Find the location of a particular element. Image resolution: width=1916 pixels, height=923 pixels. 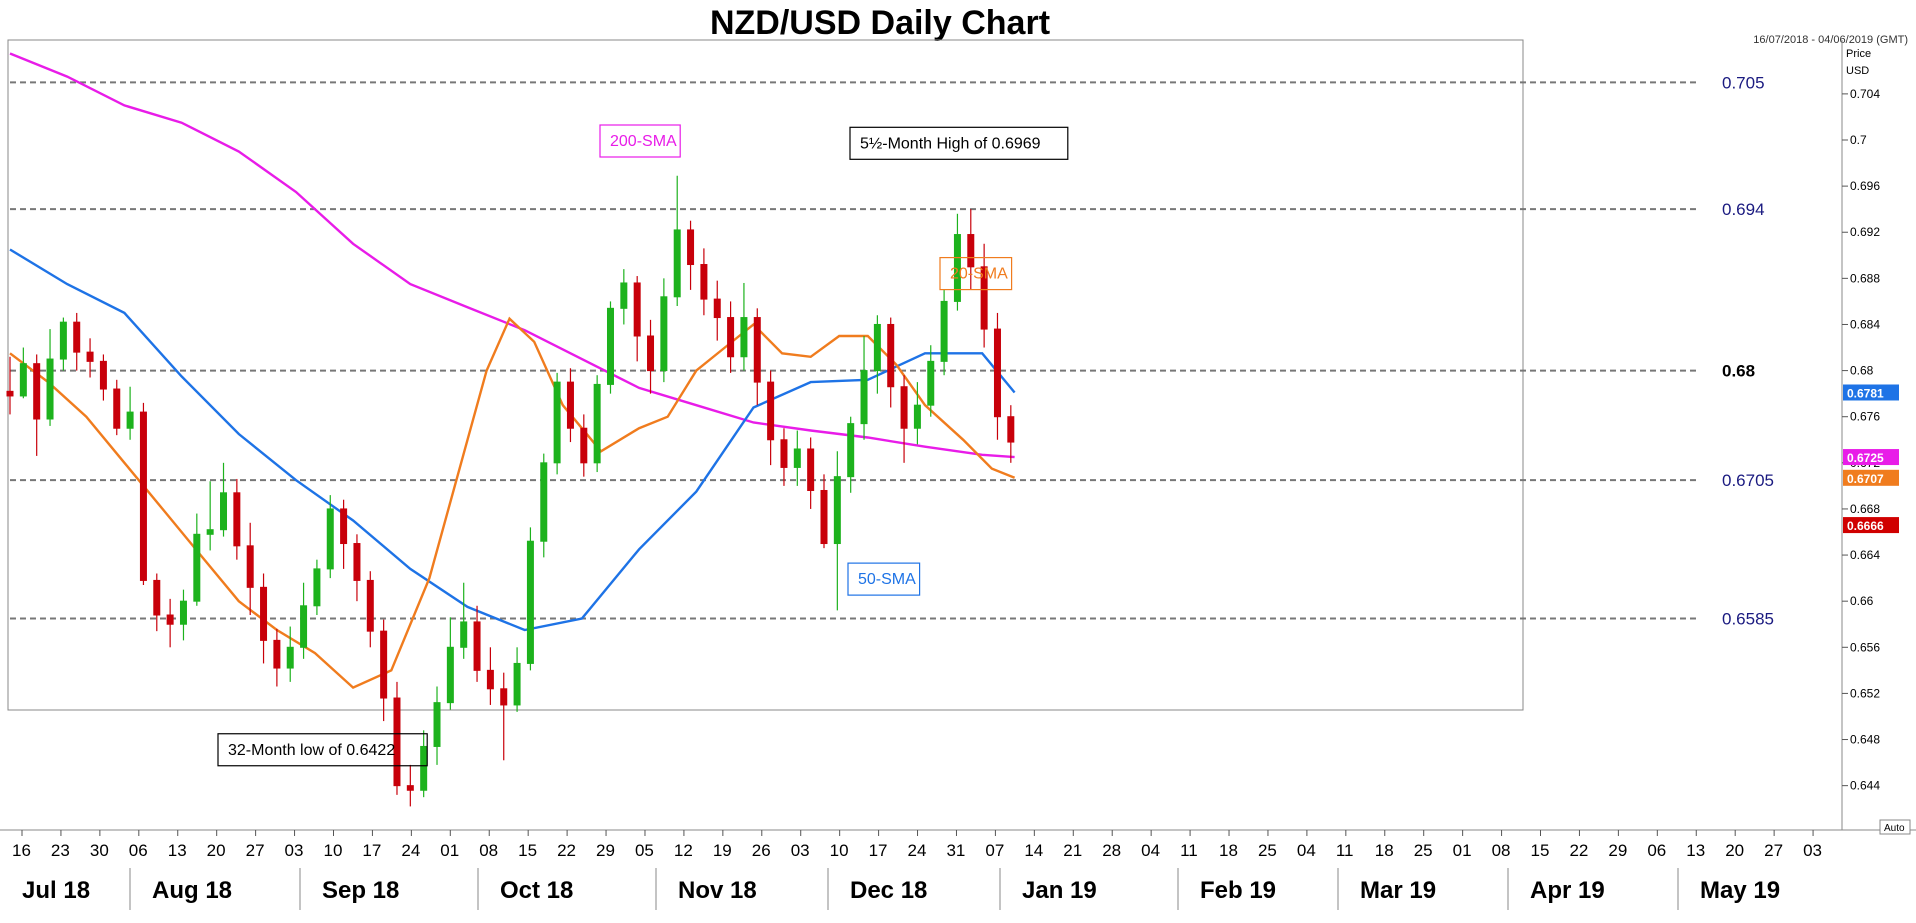

y-tick-label: 0.668 is located at coordinates (1865, 509).